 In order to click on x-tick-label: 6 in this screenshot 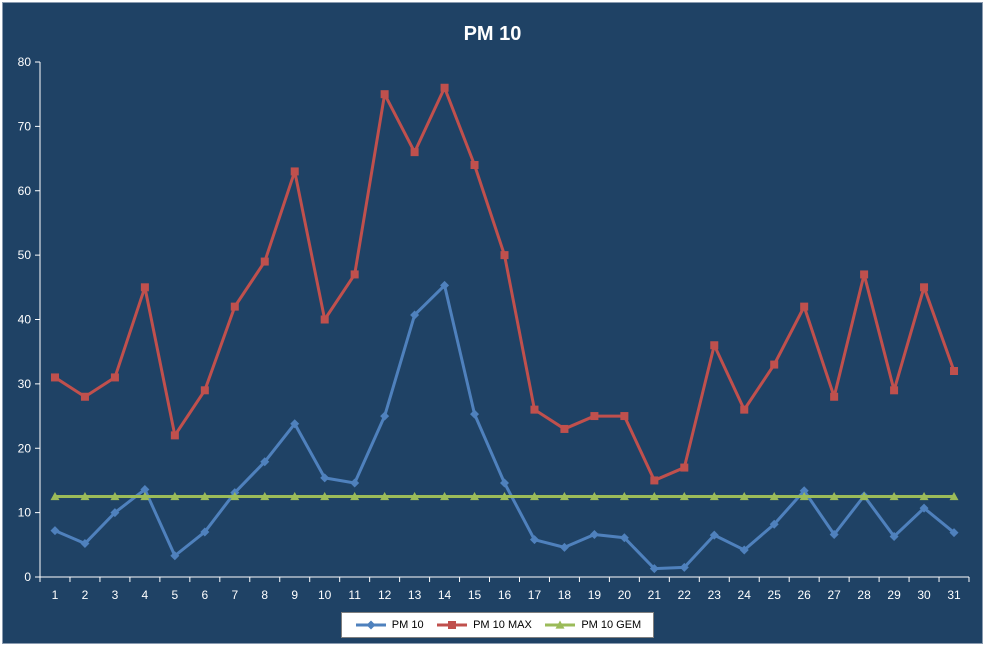, I will do `click(204, 595)`.